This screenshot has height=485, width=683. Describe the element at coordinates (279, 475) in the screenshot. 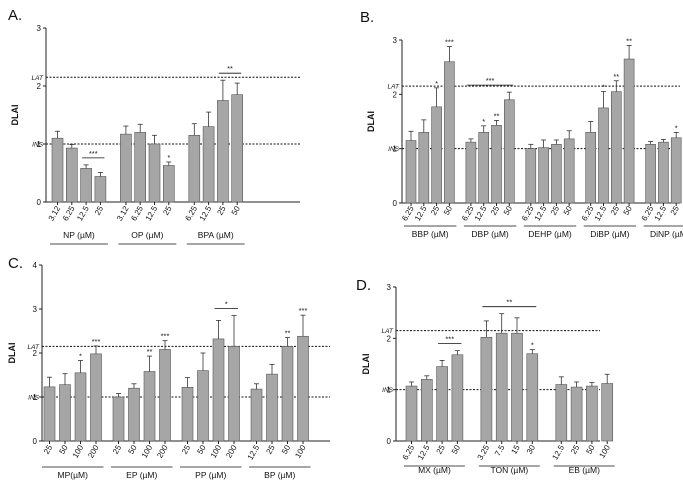

I see `group-label: BP (µM)` at that location.